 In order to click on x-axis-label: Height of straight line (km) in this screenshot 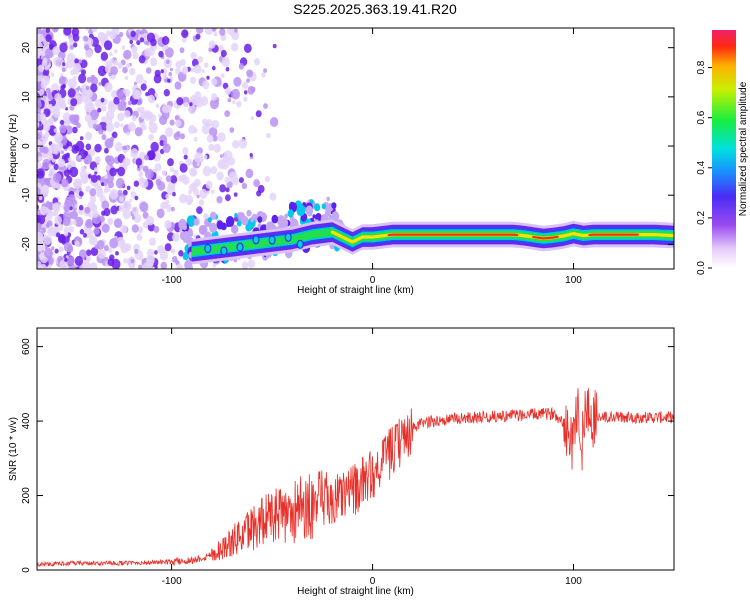, I will do `click(355, 290)`.